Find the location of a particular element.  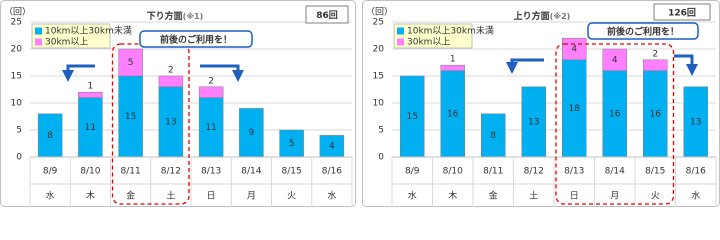

value-label: 5 is located at coordinates (292, 144).